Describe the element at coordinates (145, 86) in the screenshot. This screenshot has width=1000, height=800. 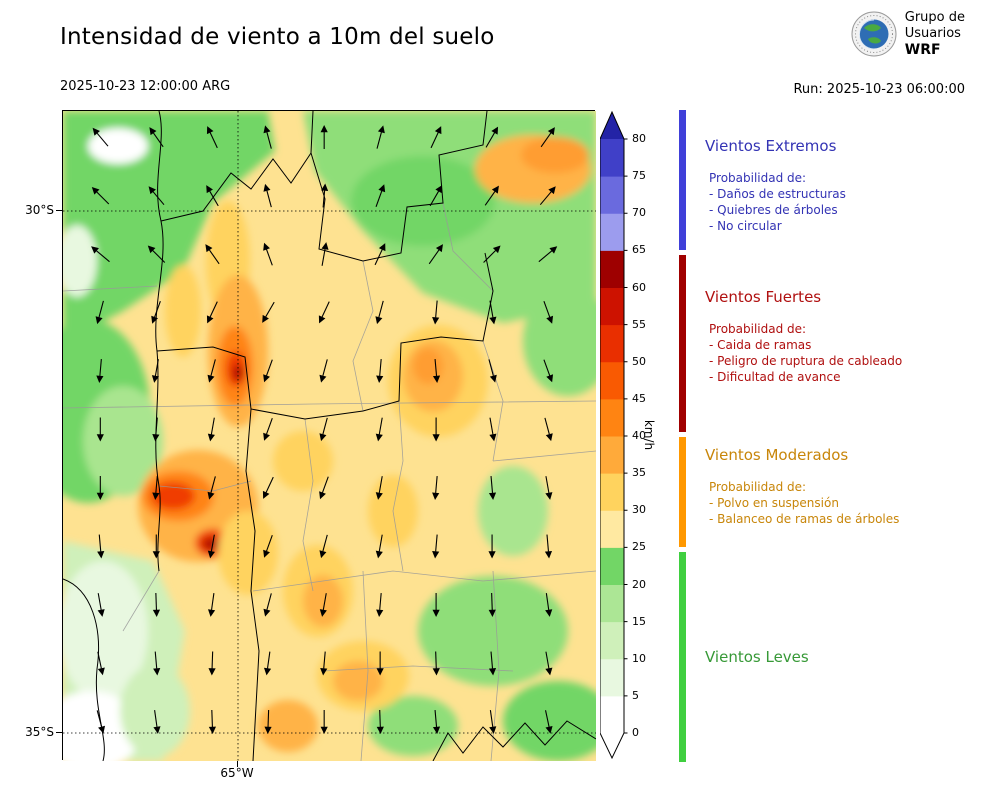
I see `valid-time-label: 2025-10-23 12:00:00 ARG` at that location.